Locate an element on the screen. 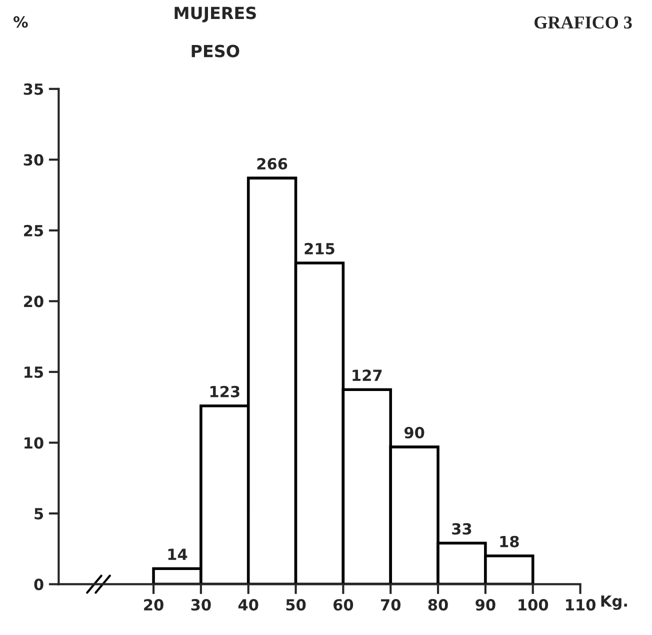 The width and height of the screenshot is (652, 635). annotation: 215 is located at coordinates (319, 248).